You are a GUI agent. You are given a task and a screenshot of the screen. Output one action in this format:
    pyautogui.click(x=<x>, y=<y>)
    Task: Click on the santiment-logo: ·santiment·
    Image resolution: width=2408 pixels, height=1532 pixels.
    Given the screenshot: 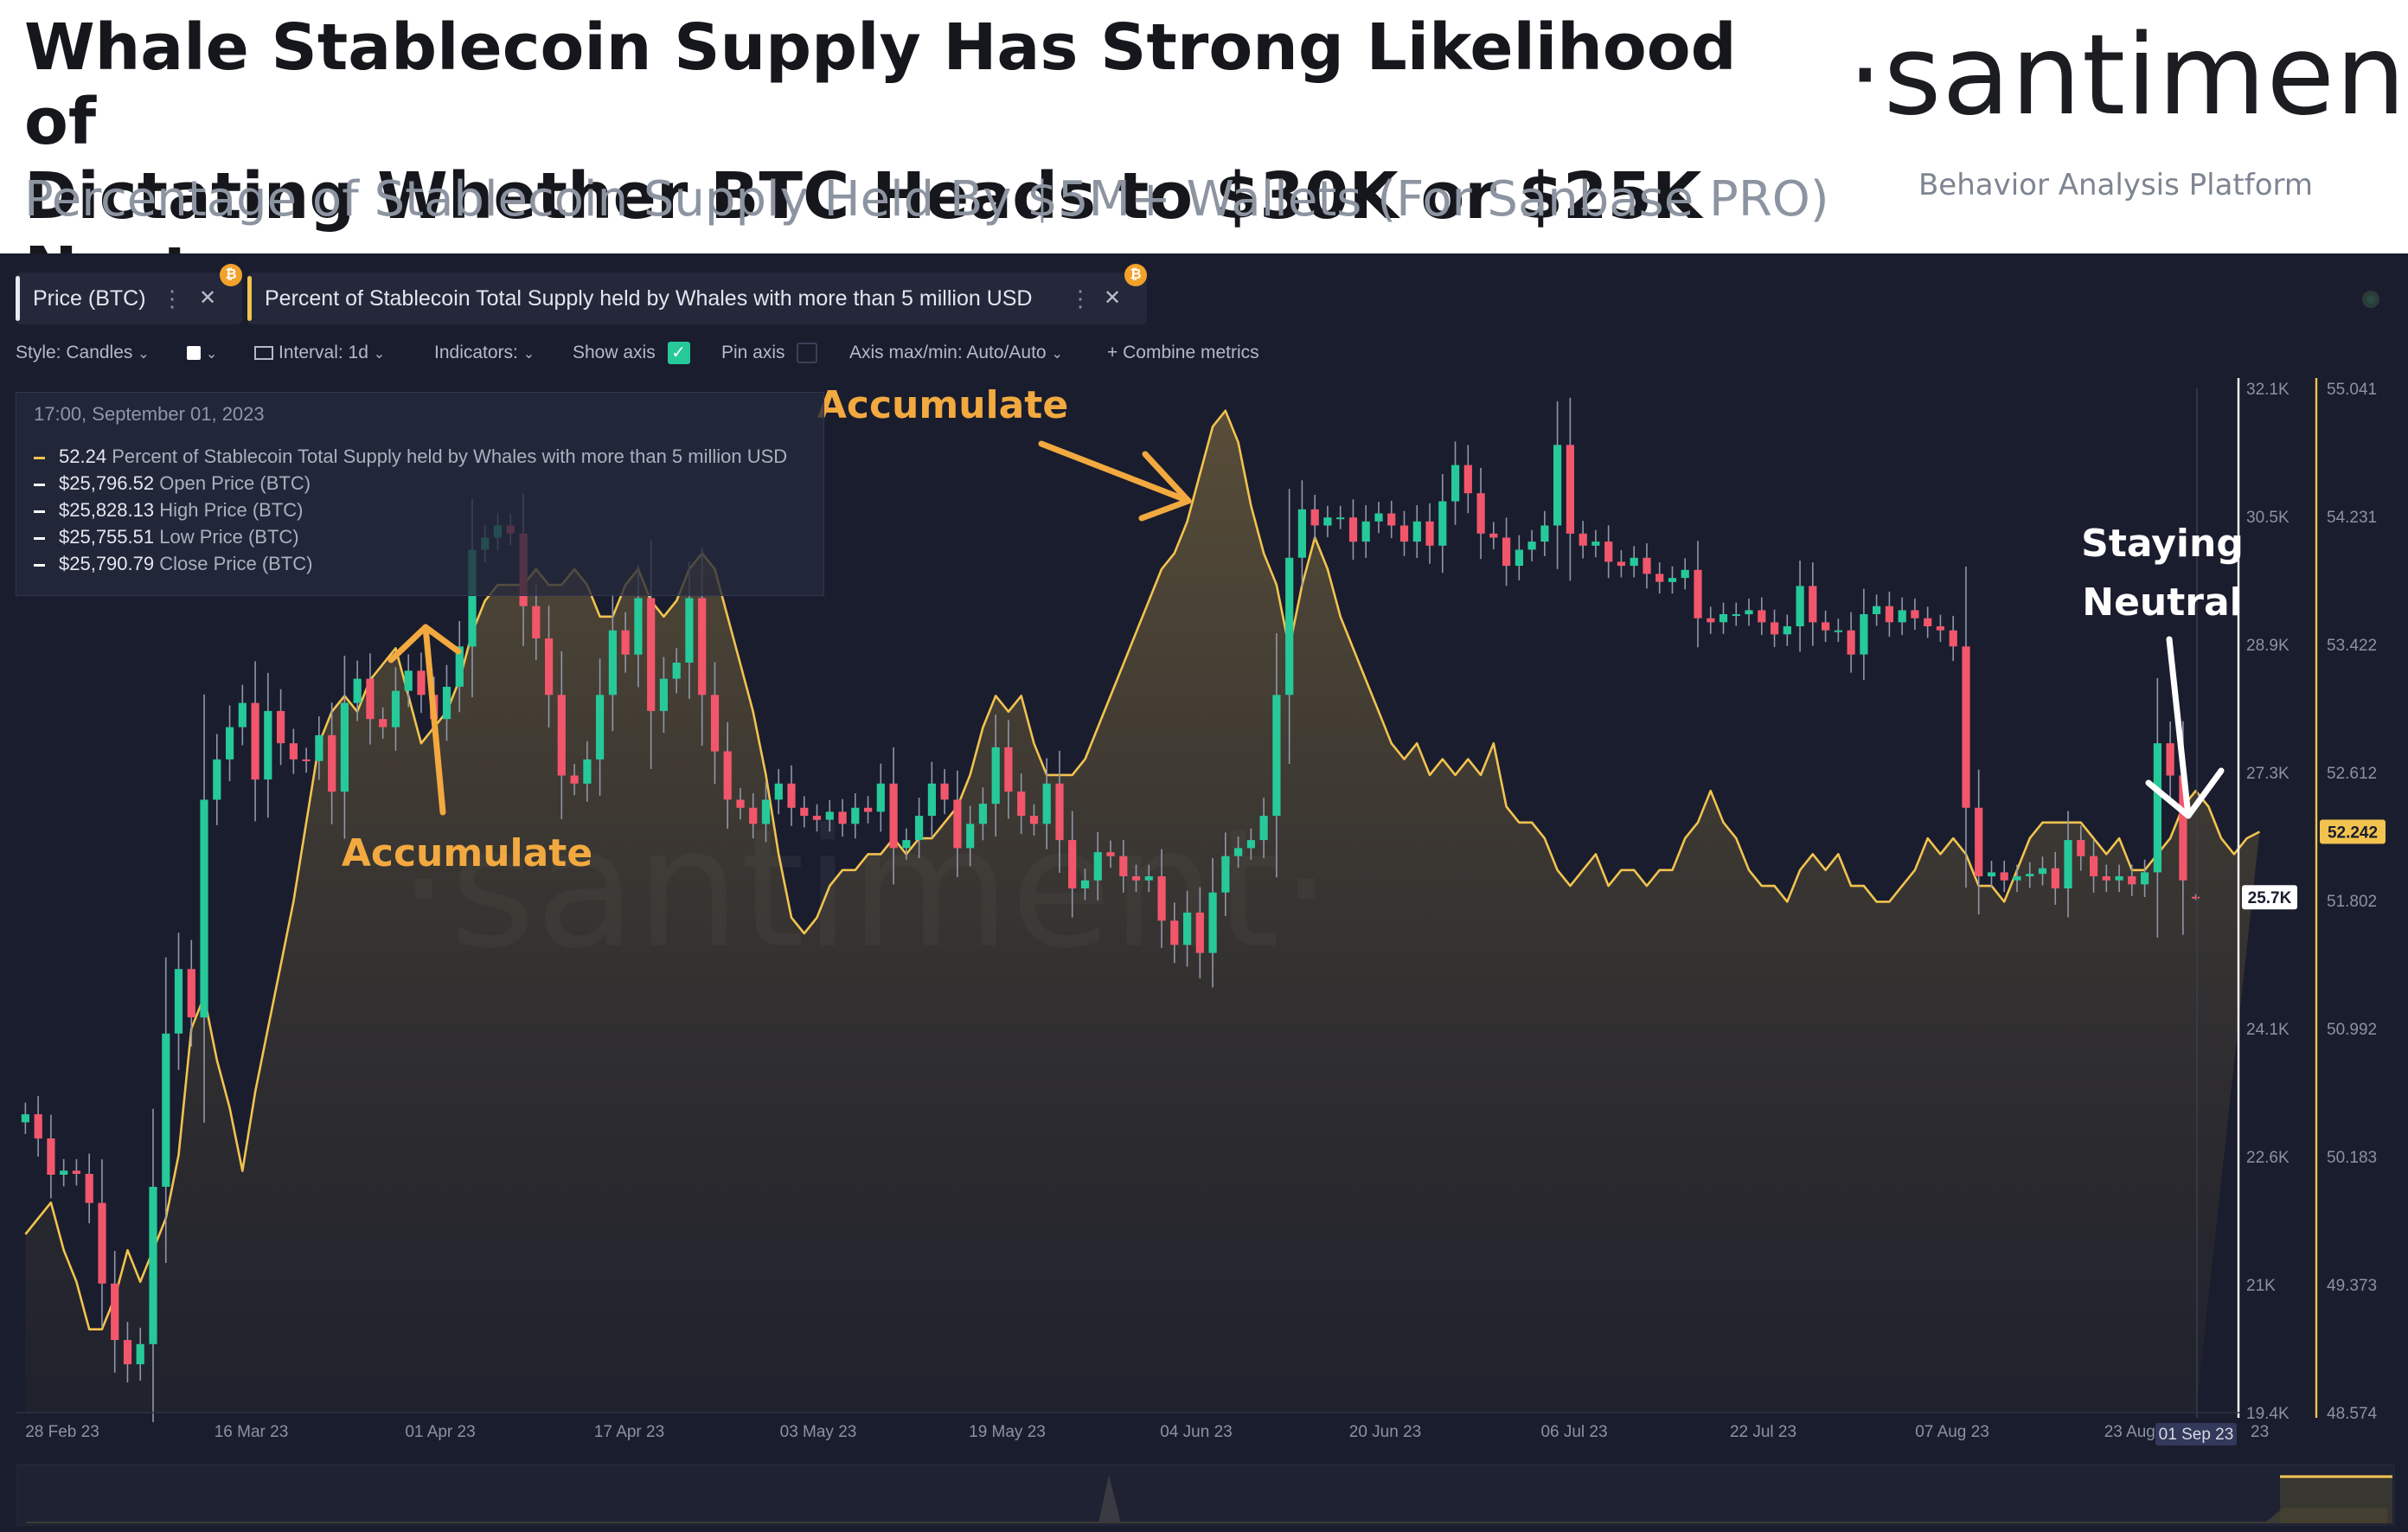 What is the action you would take?
    pyautogui.click(x=2128, y=75)
    